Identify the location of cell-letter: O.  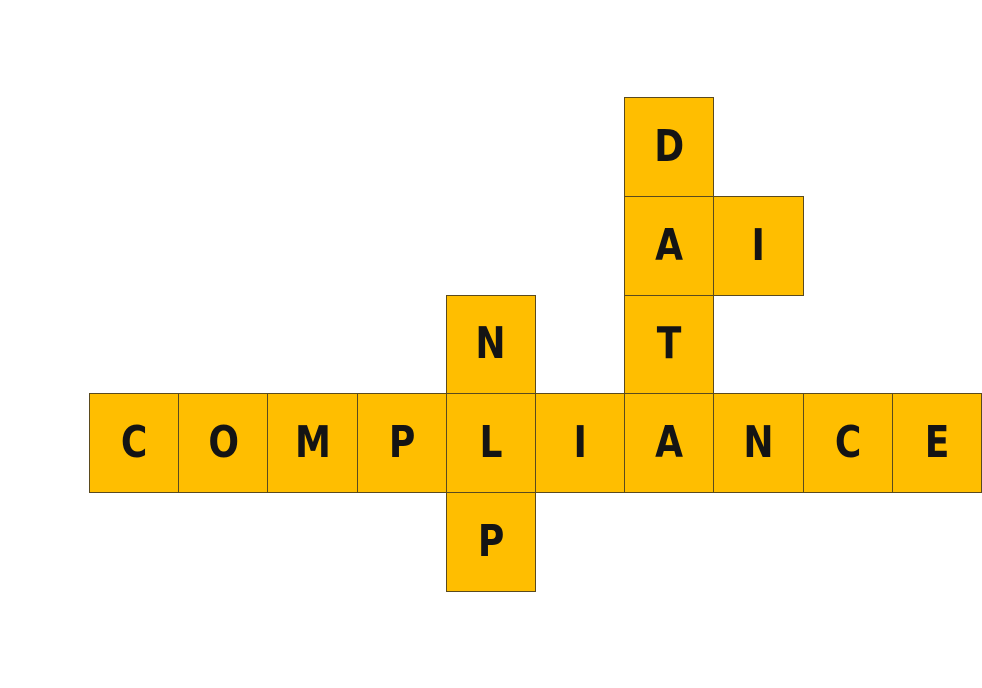
(223, 443).